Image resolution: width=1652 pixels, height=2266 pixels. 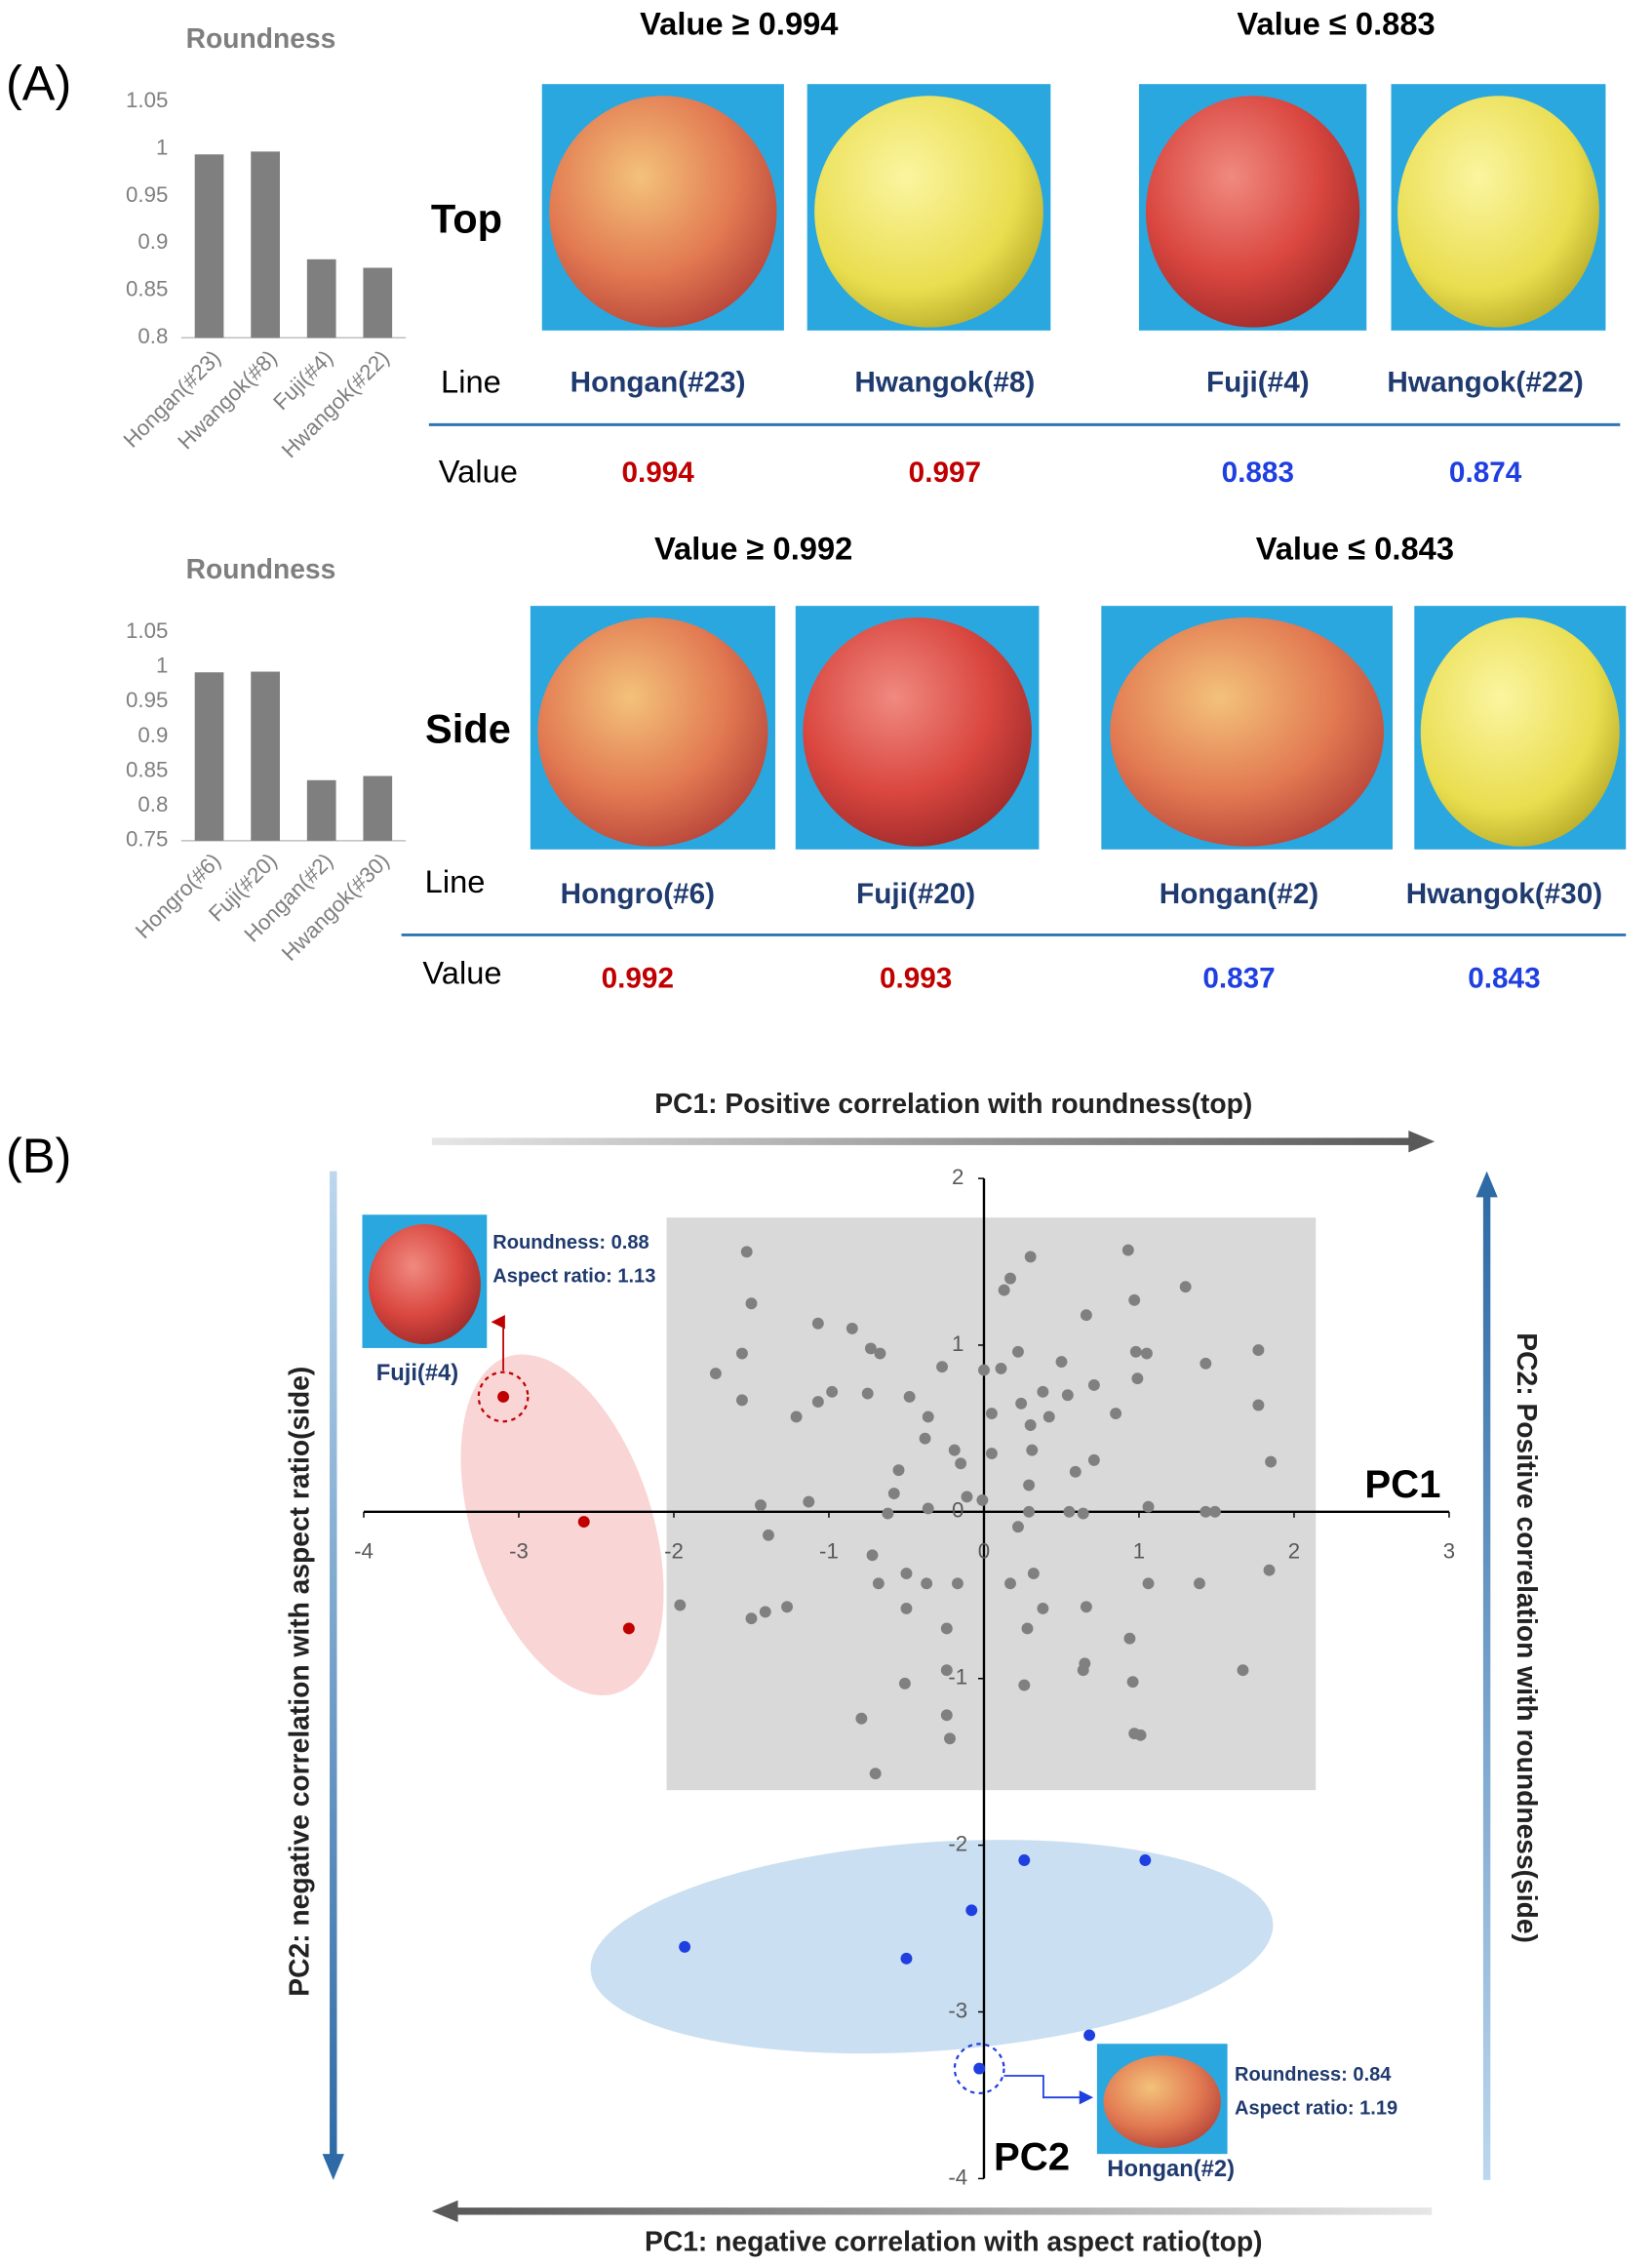 What do you see at coordinates (153, 242) in the screenshot?
I see `y-tick-label: 0.9` at bounding box center [153, 242].